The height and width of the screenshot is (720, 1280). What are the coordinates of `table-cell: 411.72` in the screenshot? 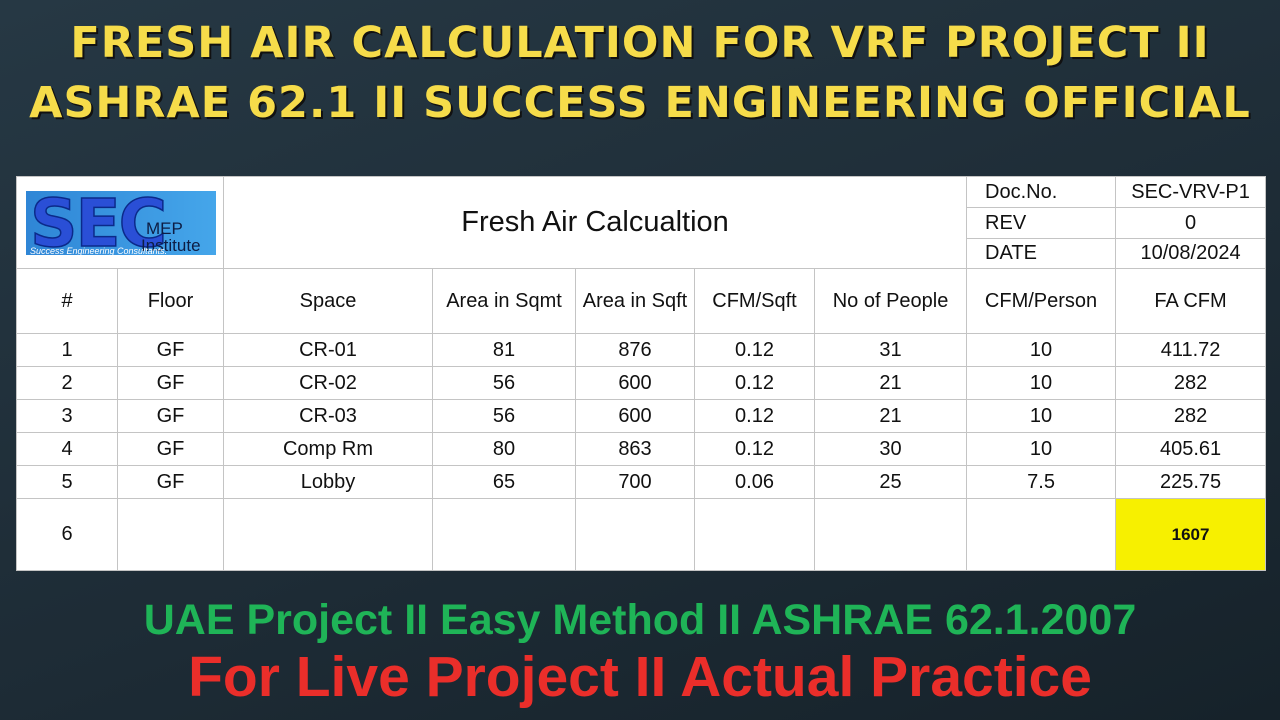 It's located at (1191, 350).